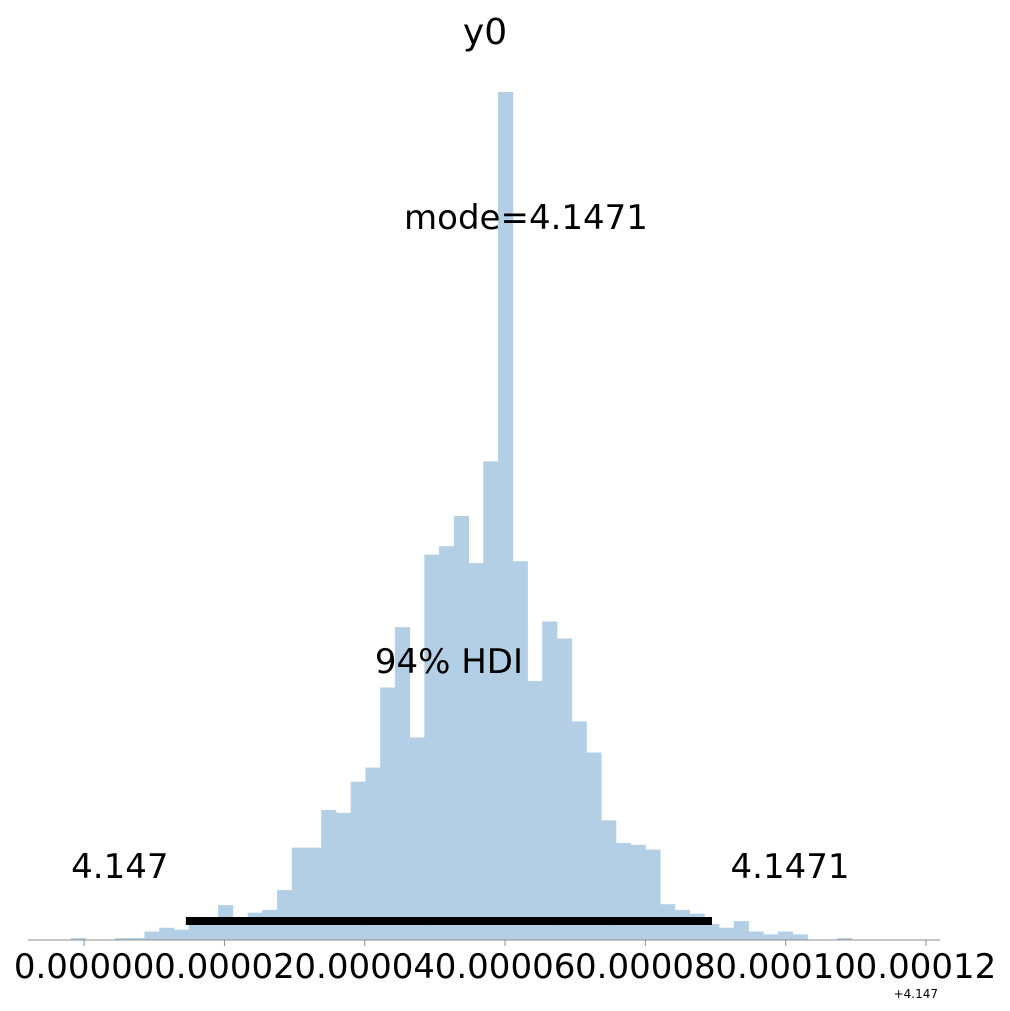 The width and height of the screenshot is (1010, 1011). What do you see at coordinates (119, 867) in the screenshot?
I see `hdi-lower-label: 4.147` at bounding box center [119, 867].